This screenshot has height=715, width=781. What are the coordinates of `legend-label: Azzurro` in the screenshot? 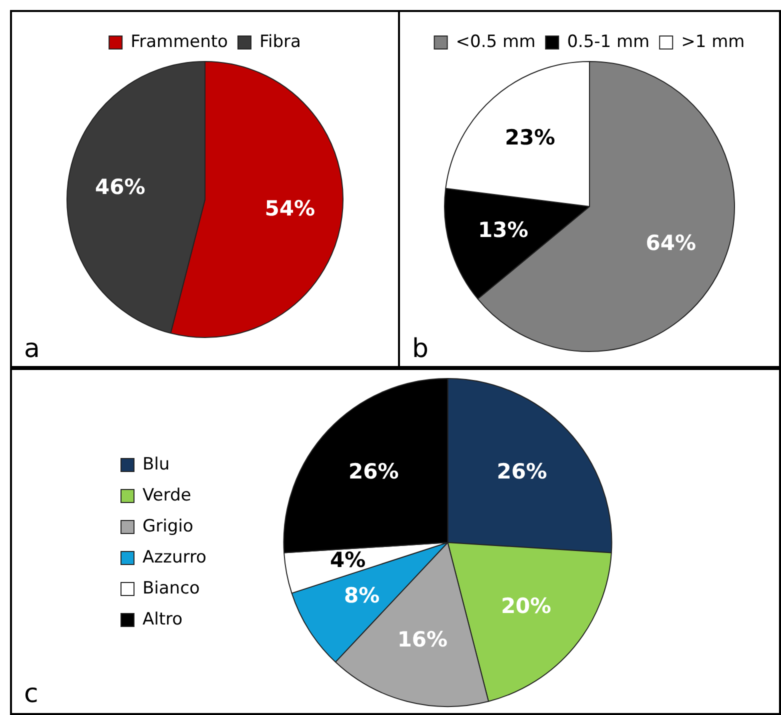 It's located at (174, 557).